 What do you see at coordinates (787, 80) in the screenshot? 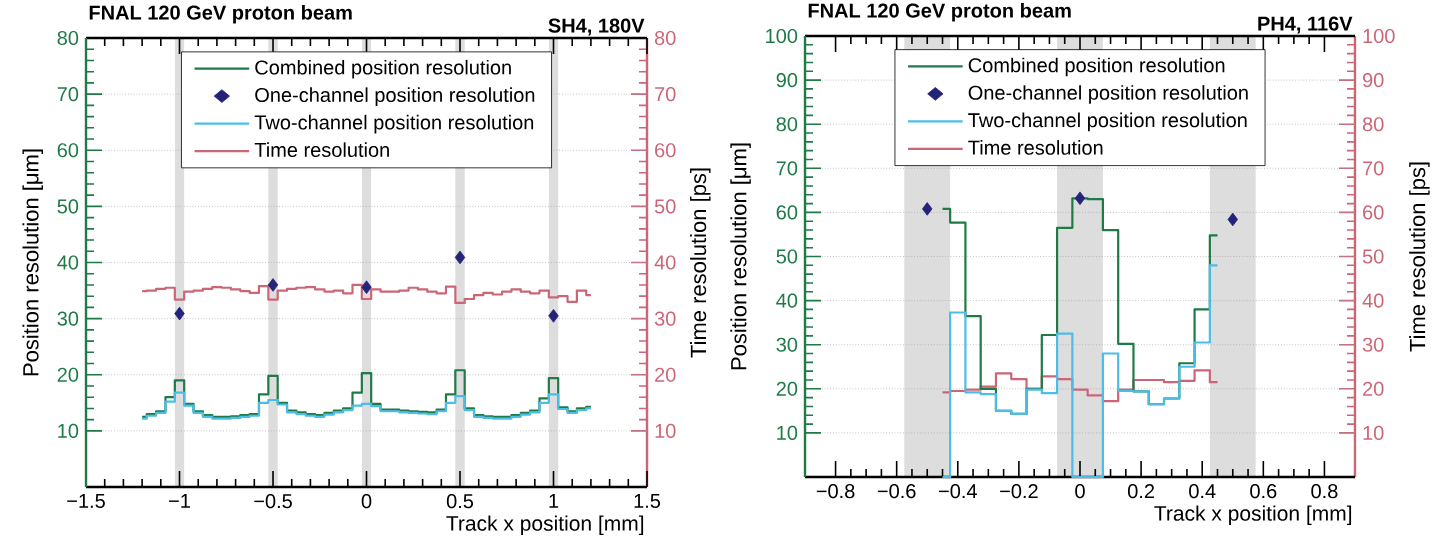
I see `y-tick-label: 90` at bounding box center [787, 80].